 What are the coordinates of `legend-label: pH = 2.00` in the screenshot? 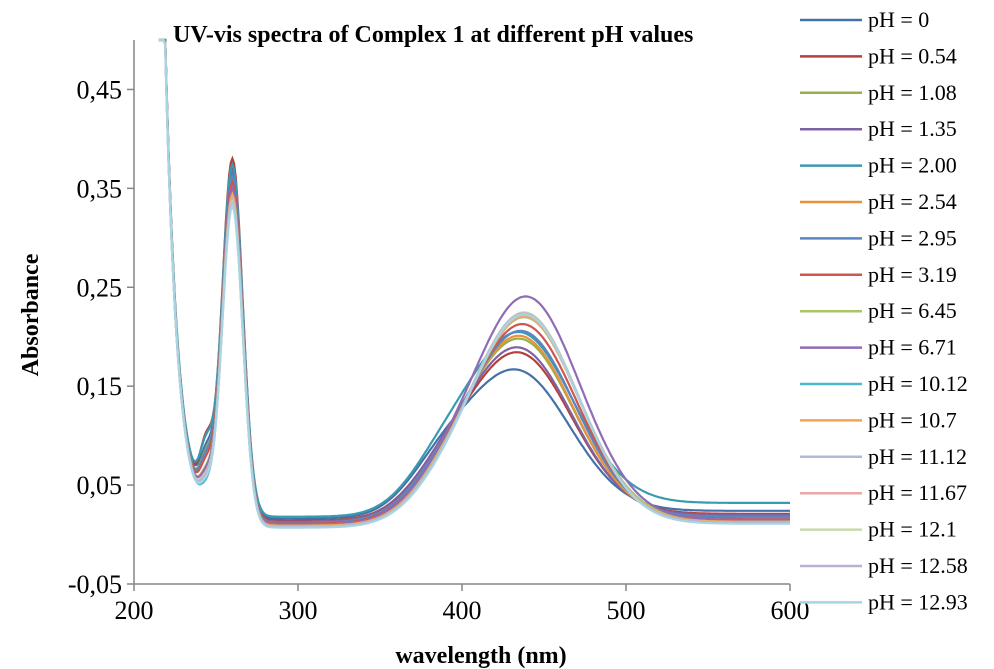 It's located at (912, 165).